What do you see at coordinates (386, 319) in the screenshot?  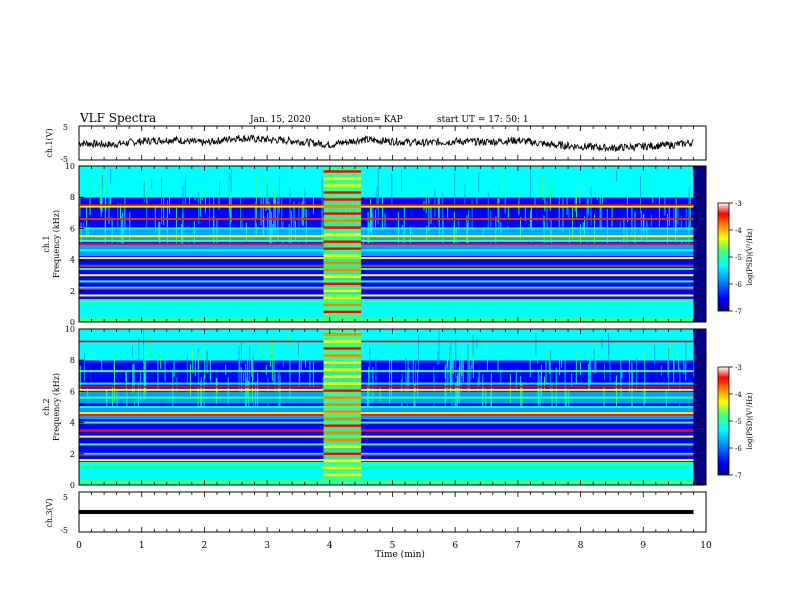 I see `spectrogram-low-band` at bounding box center [386, 319].